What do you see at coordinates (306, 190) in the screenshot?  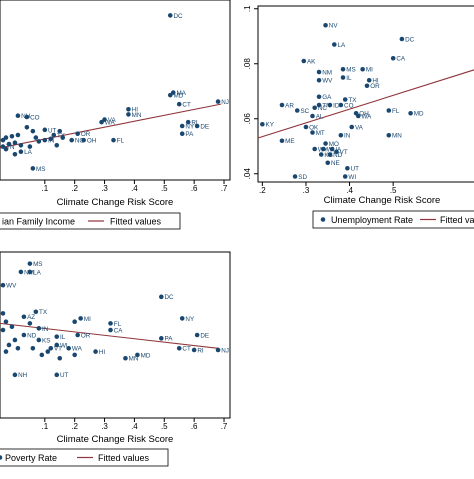 I see `x-tick-label: .3` at bounding box center [306, 190].